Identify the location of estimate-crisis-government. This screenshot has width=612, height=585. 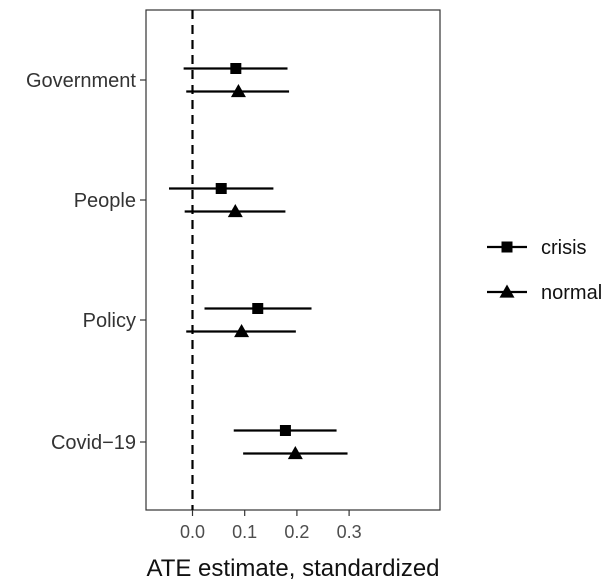
(235, 68).